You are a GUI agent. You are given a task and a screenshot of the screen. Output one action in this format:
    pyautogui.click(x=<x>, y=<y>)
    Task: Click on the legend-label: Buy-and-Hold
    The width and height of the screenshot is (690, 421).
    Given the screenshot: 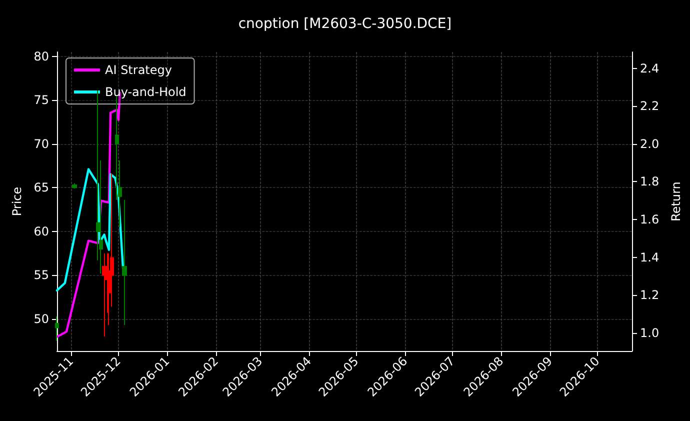 What is the action you would take?
    pyautogui.click(x=145, y=92)
    